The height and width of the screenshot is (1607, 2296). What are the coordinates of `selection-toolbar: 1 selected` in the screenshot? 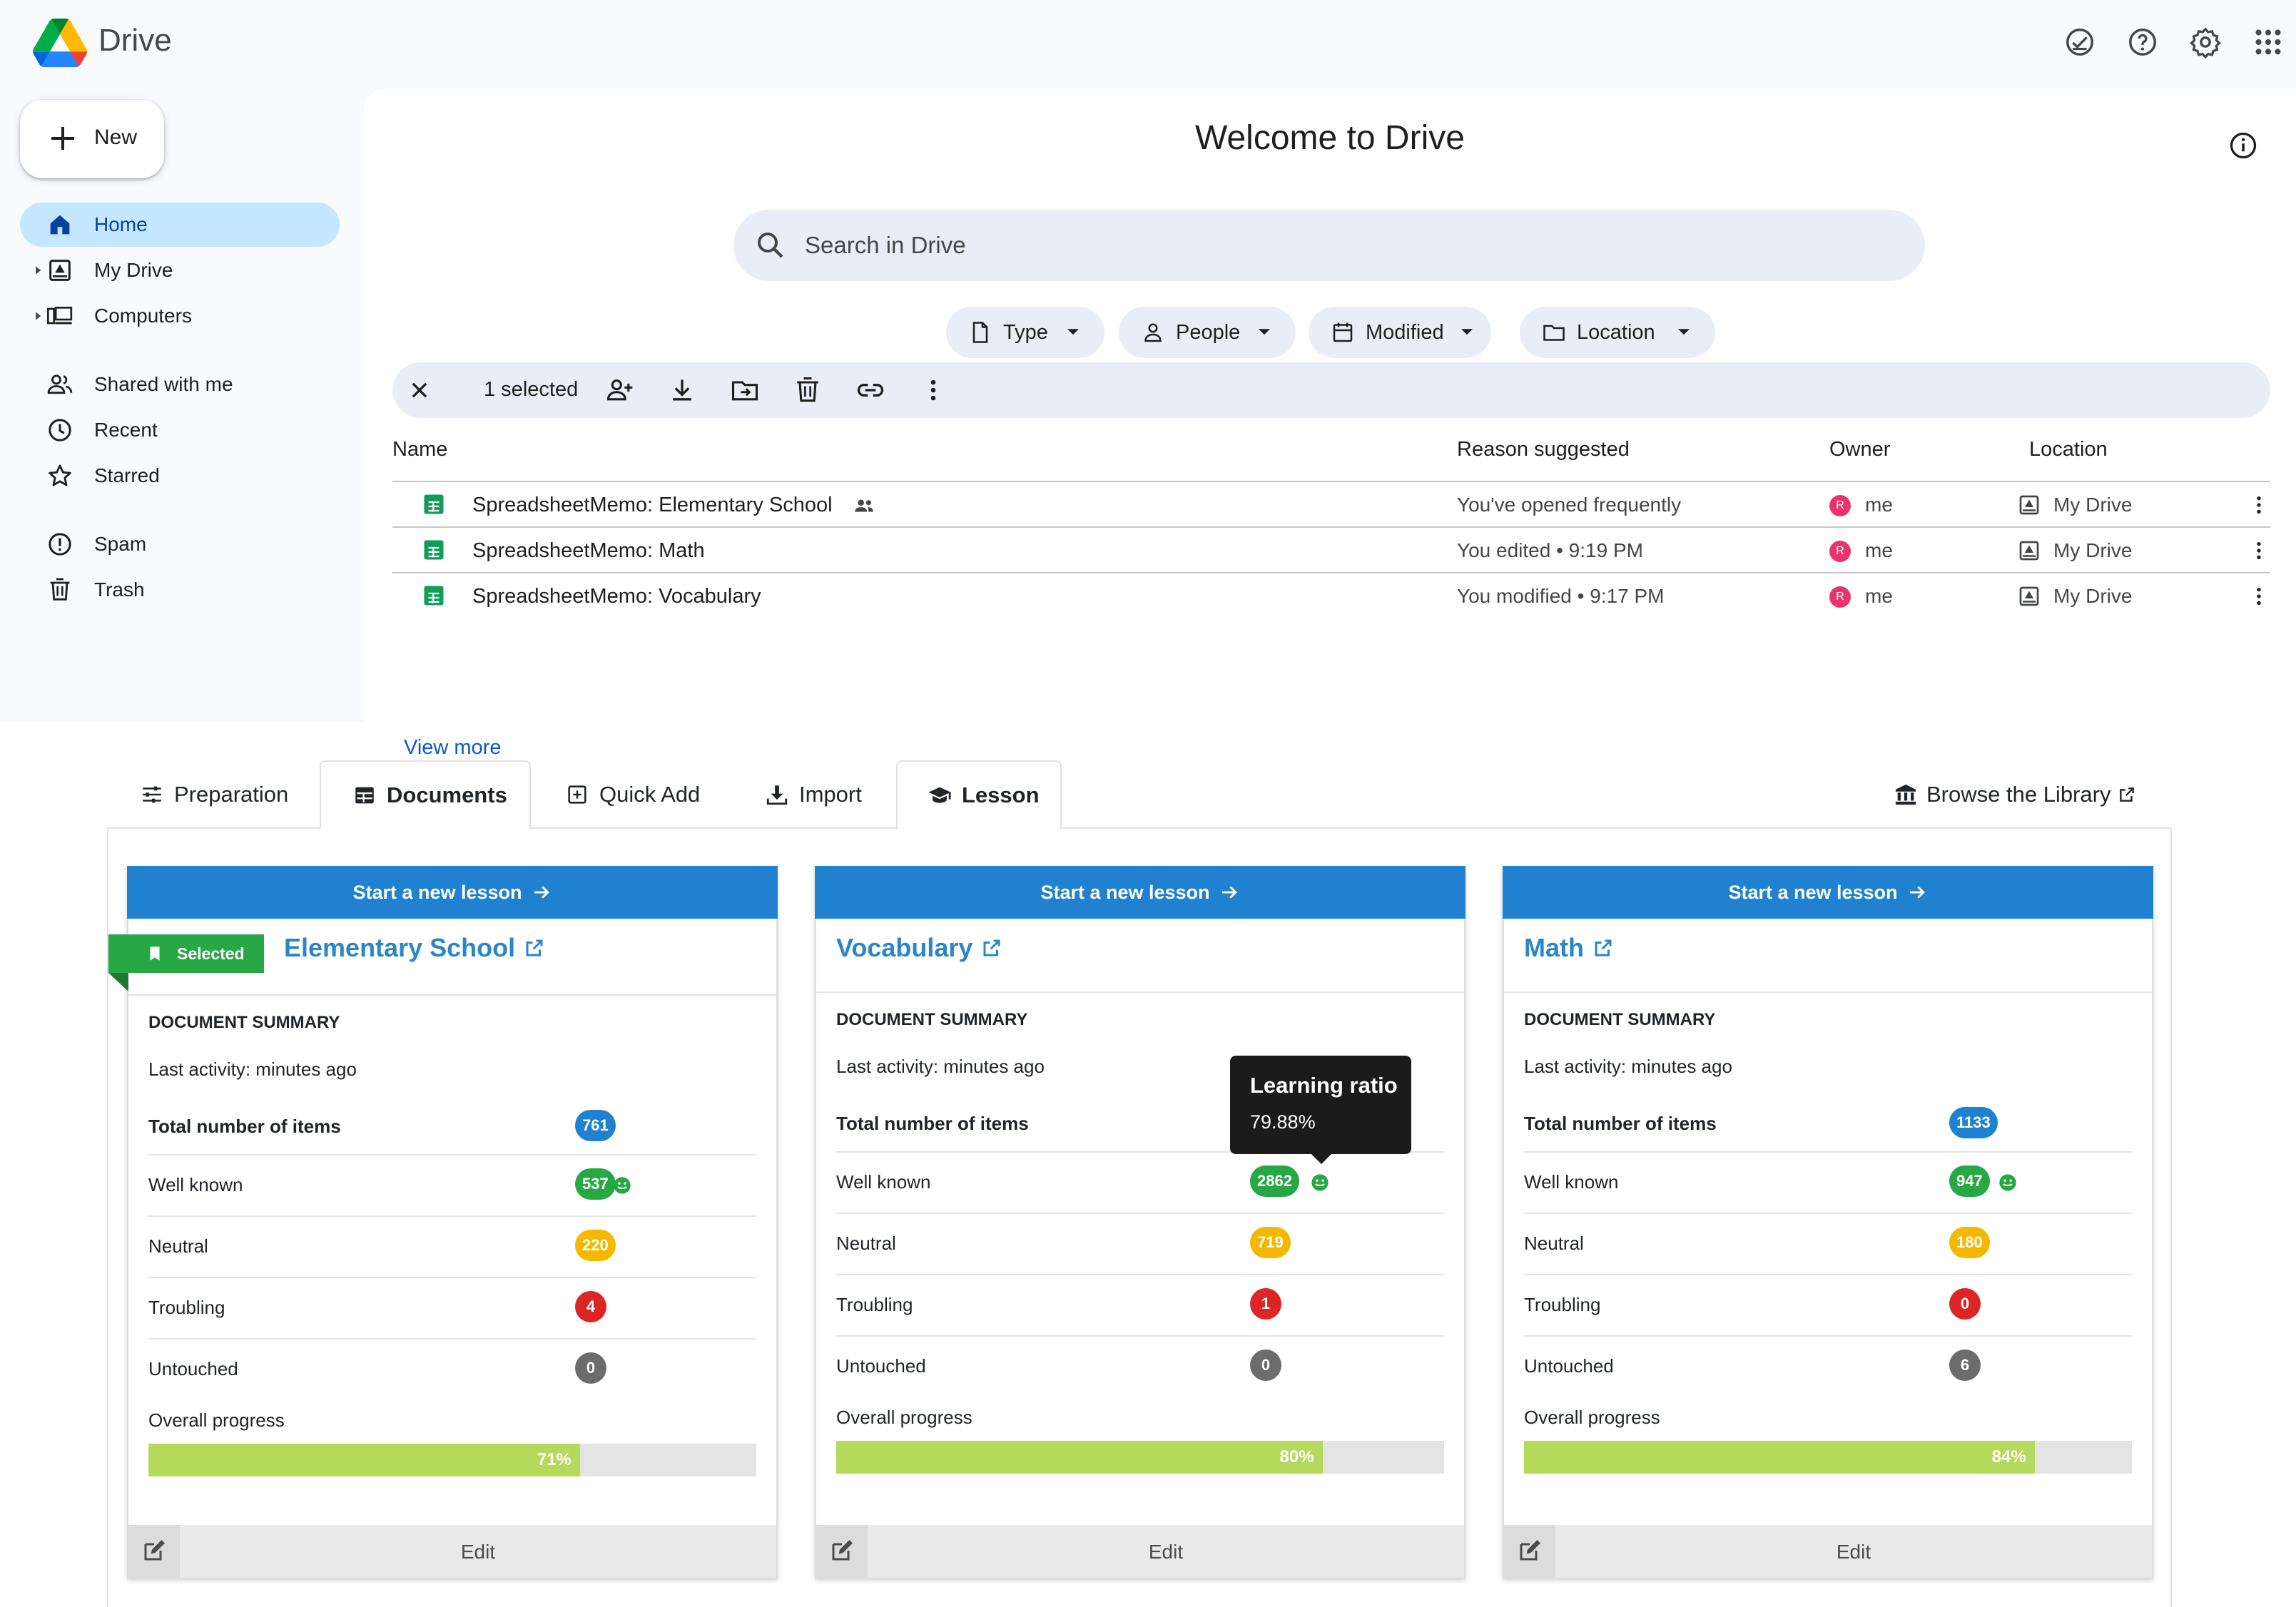 It's located at (1331, 390).